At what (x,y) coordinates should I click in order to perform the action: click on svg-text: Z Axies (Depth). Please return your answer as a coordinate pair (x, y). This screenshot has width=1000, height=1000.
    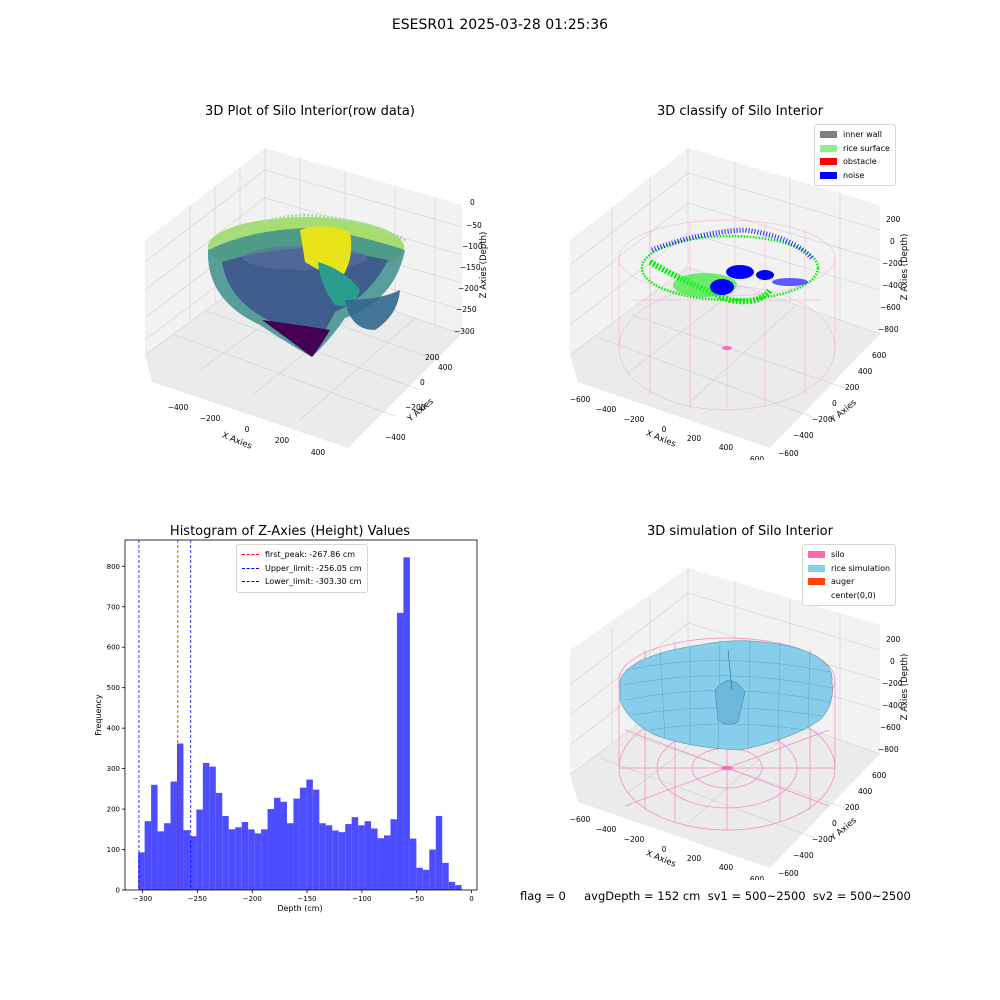
    Looking at the image, I should click on (905, 267).